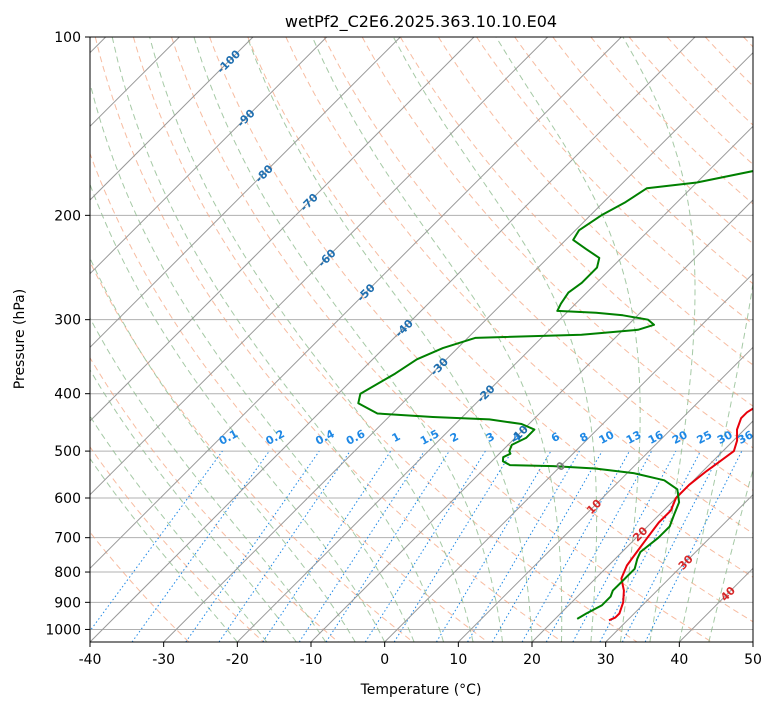 The image size is (775, 708). What do you see at coordinates (680, 437) in the screenshot?
I see `mixing-ratio-label: 20` at bounding box center [680, 437].